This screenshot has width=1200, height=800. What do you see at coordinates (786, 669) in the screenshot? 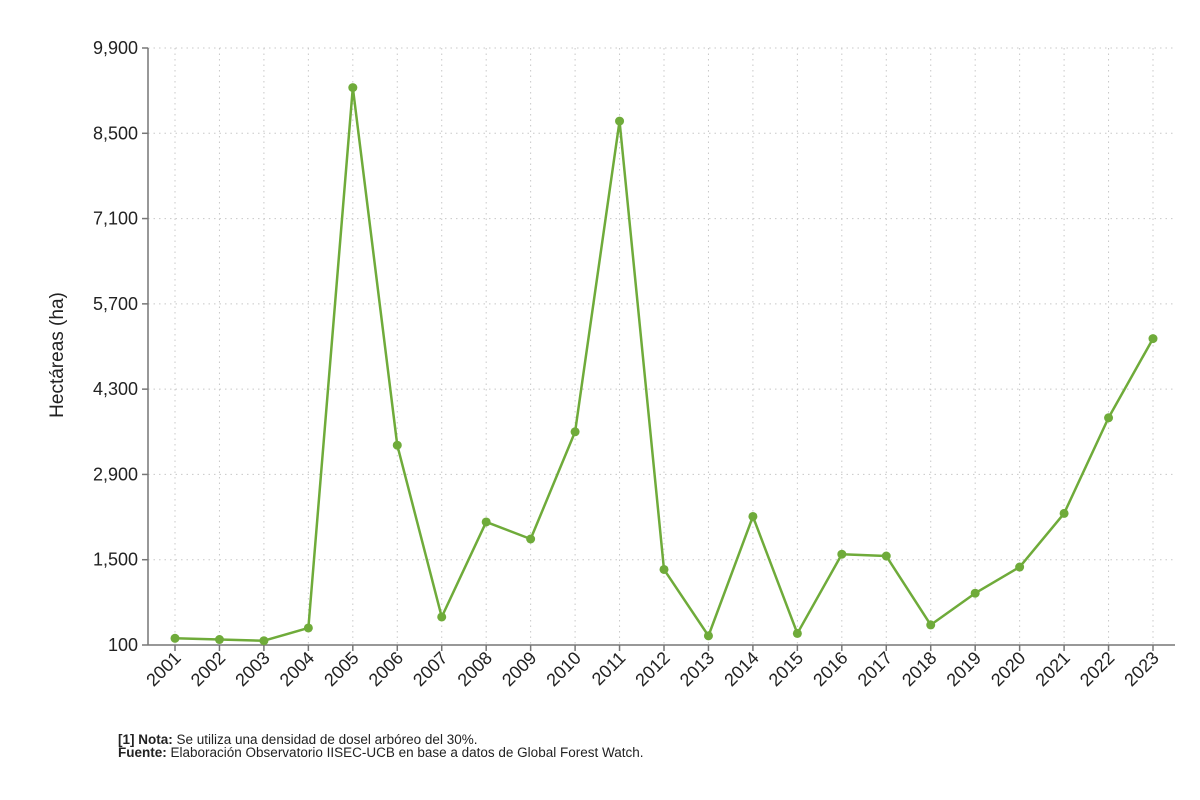
I see `x-tick-label: 2015` at bounding box center [786, 669].